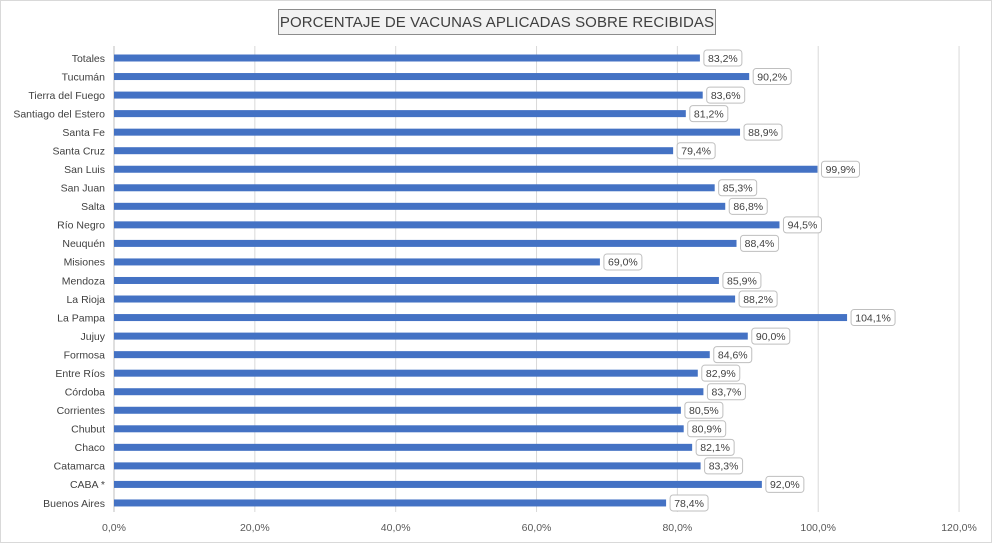 The image size is (992, 543). Describe the element at coordinates (396, 528) in the screenshot. I see `x-tick-label: 40,0%` at that location.